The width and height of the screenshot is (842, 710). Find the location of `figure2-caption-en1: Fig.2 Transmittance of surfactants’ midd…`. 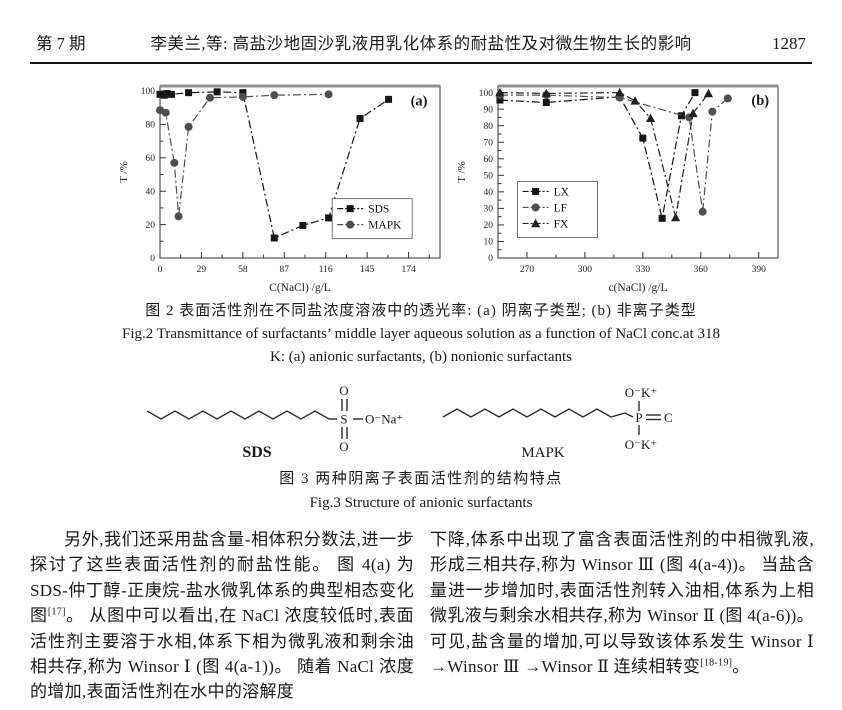

figure2-caption-en1: Fig.2 Transmittance of surfactants’ midd… is located at coordinates (421, 334).